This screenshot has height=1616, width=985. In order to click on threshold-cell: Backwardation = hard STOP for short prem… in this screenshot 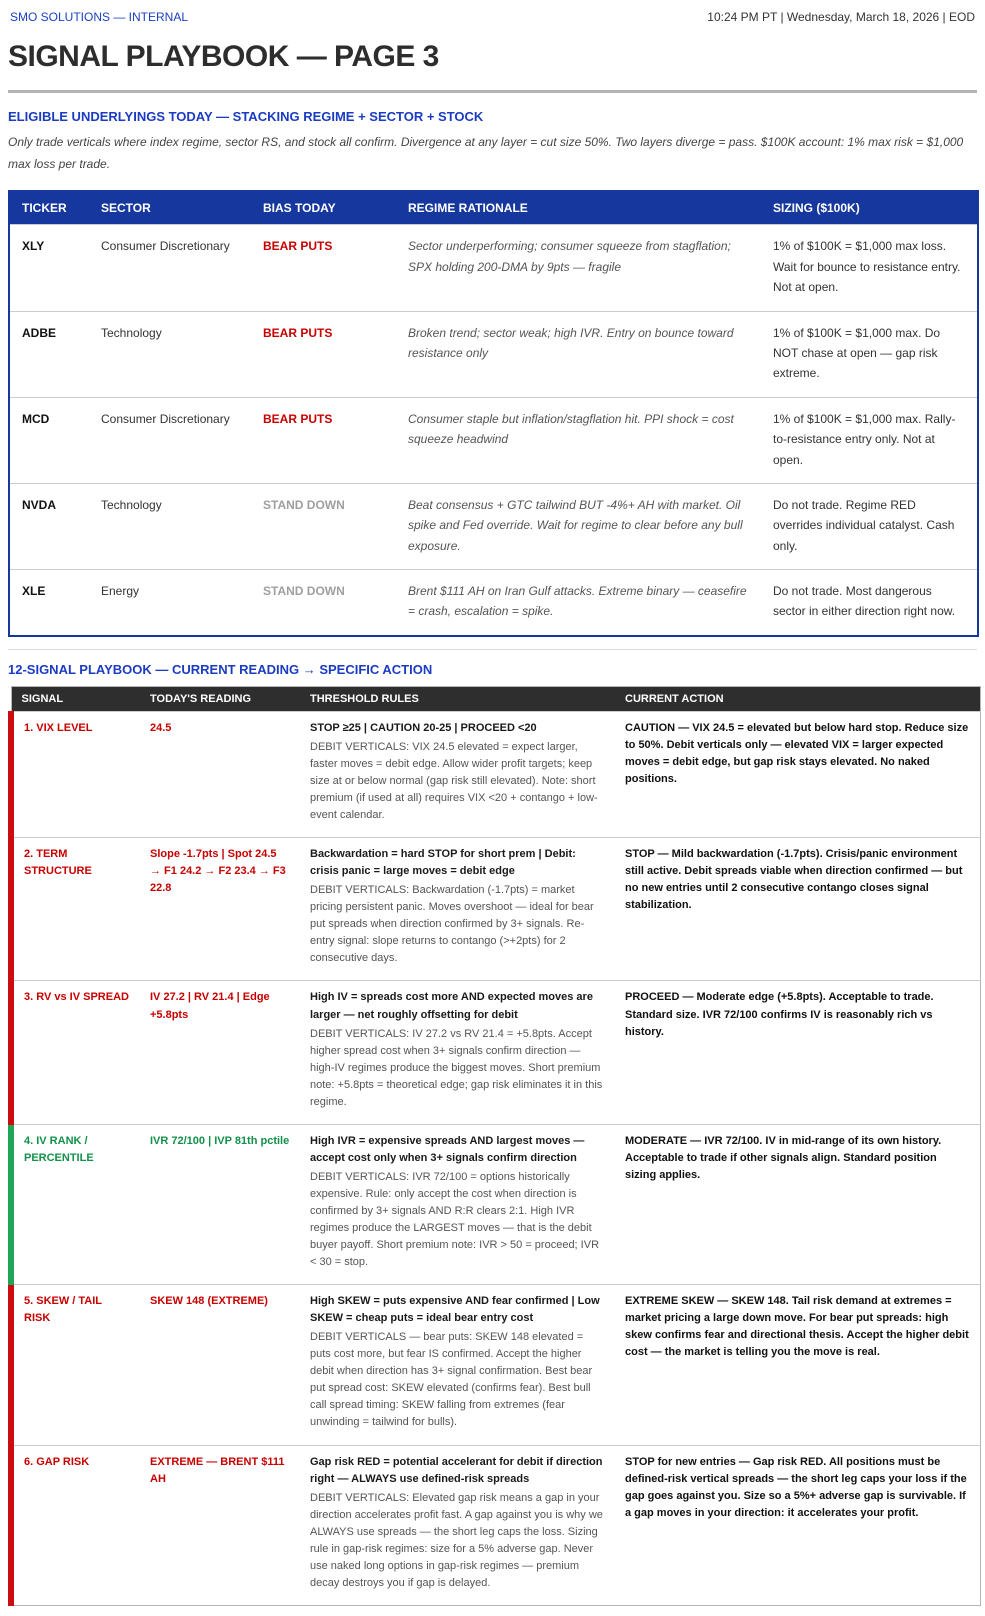, I will do `click(457, 909)`.